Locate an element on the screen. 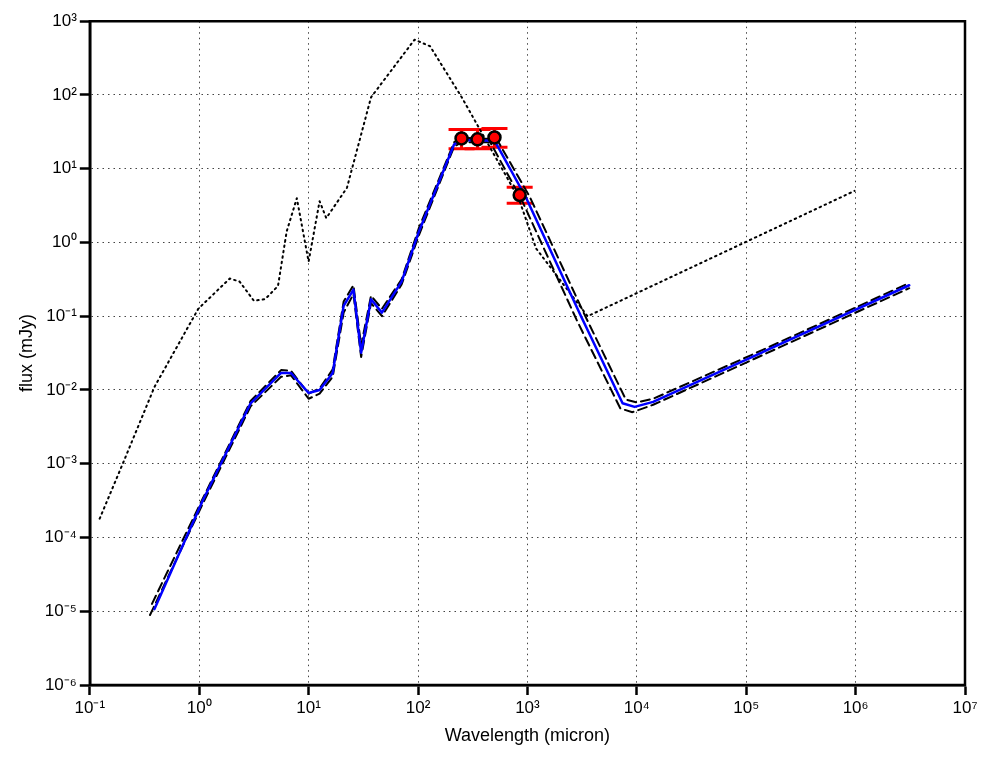  x-tick-label: 10¹ is located at coordinates (309, 707).